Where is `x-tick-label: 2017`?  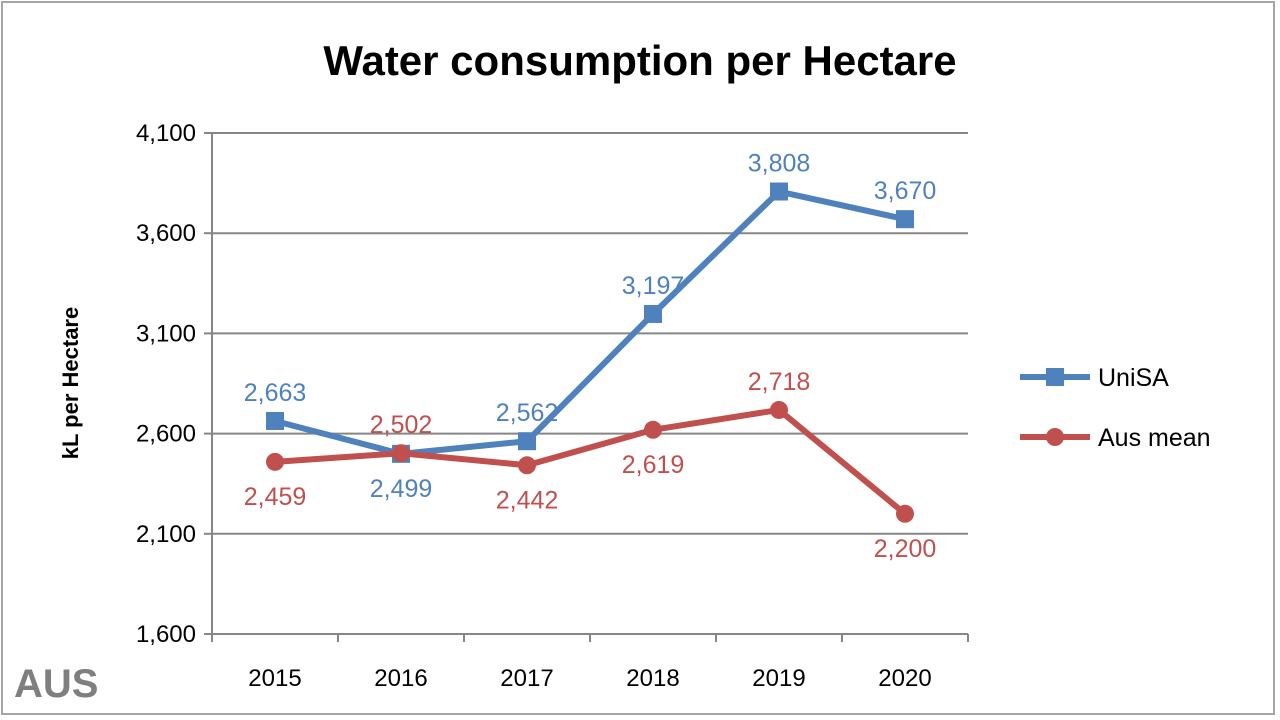 x-tick-label: 2017 is located at coordinates (526, 678).